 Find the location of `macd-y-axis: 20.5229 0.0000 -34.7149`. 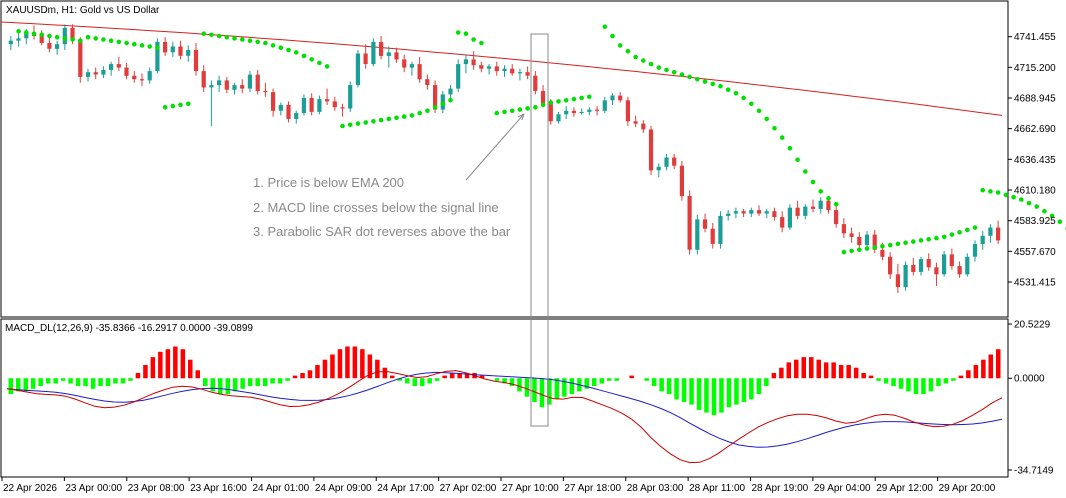

macd-y-axis: 20.5229 0.0000 -34.7149 is located at coordinates (1031, 398).